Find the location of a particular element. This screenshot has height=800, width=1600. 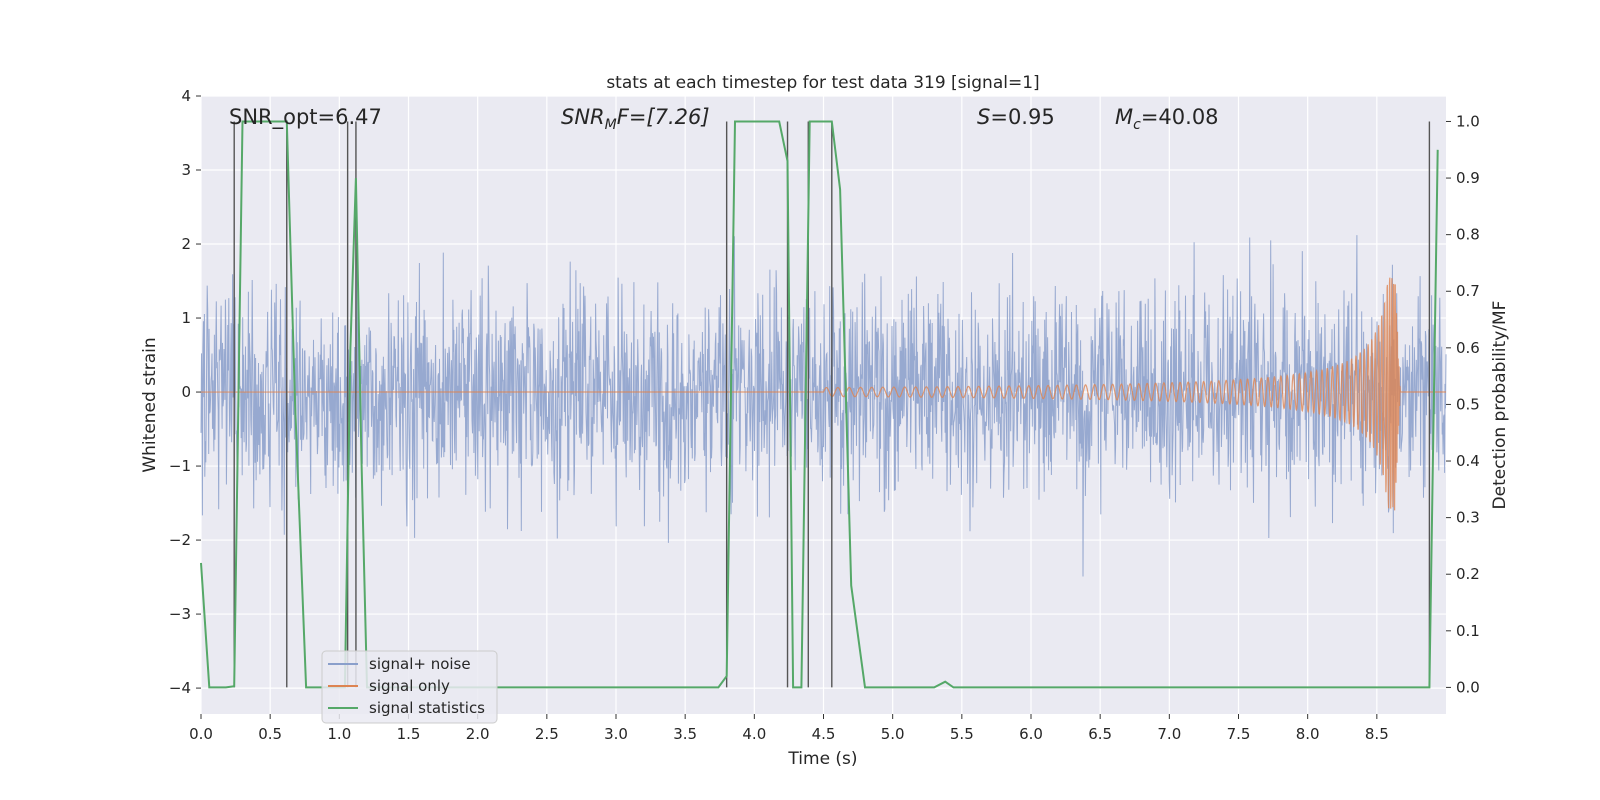

y-right-tick-label-9: 0.9 is located at coordinates (1468, 178).